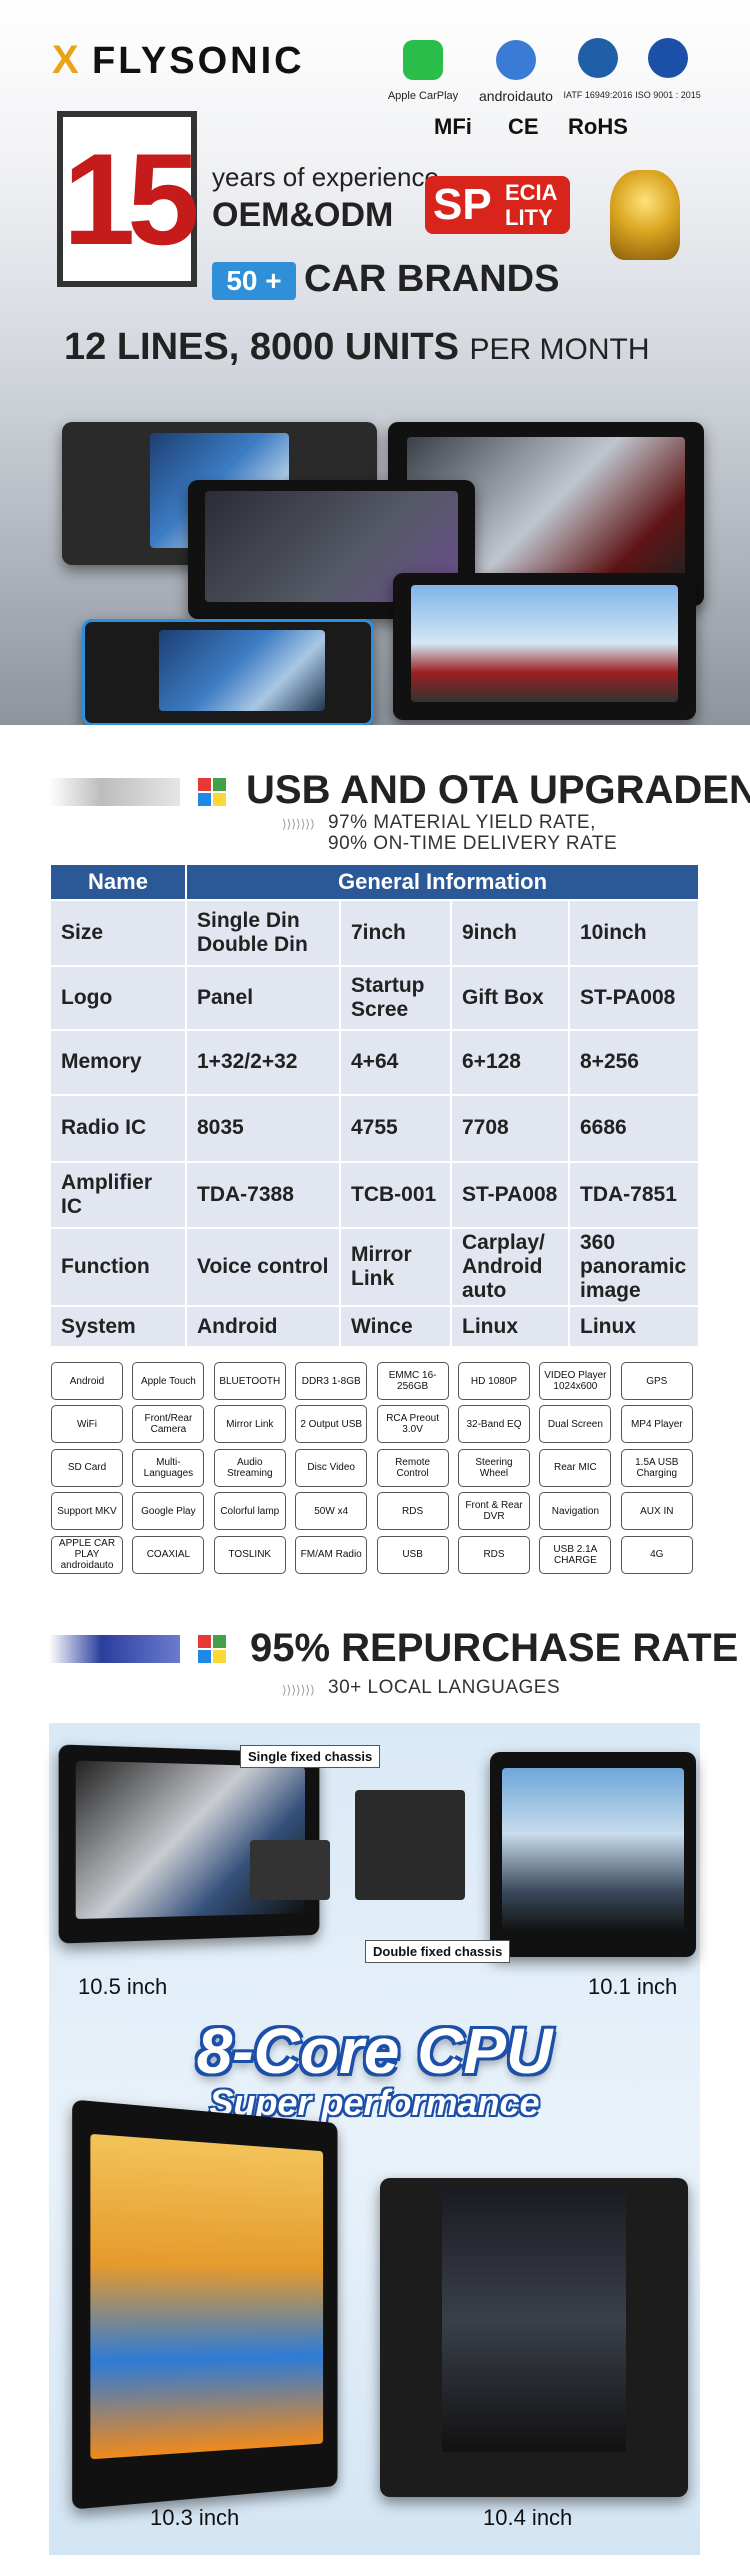 The height and width of the screenshot is (2566, 750). Describe the element at coordinates (118, 1195) in the screenshot. I see `row-label: Amplifier IC` at that location.